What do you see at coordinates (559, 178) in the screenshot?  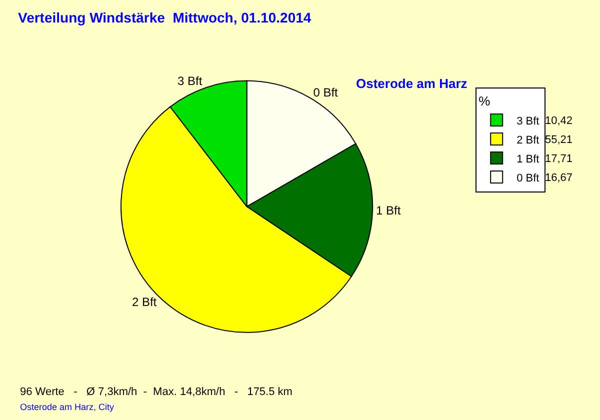 I see `data-label: 16,67` at bounding box center [559, 178].